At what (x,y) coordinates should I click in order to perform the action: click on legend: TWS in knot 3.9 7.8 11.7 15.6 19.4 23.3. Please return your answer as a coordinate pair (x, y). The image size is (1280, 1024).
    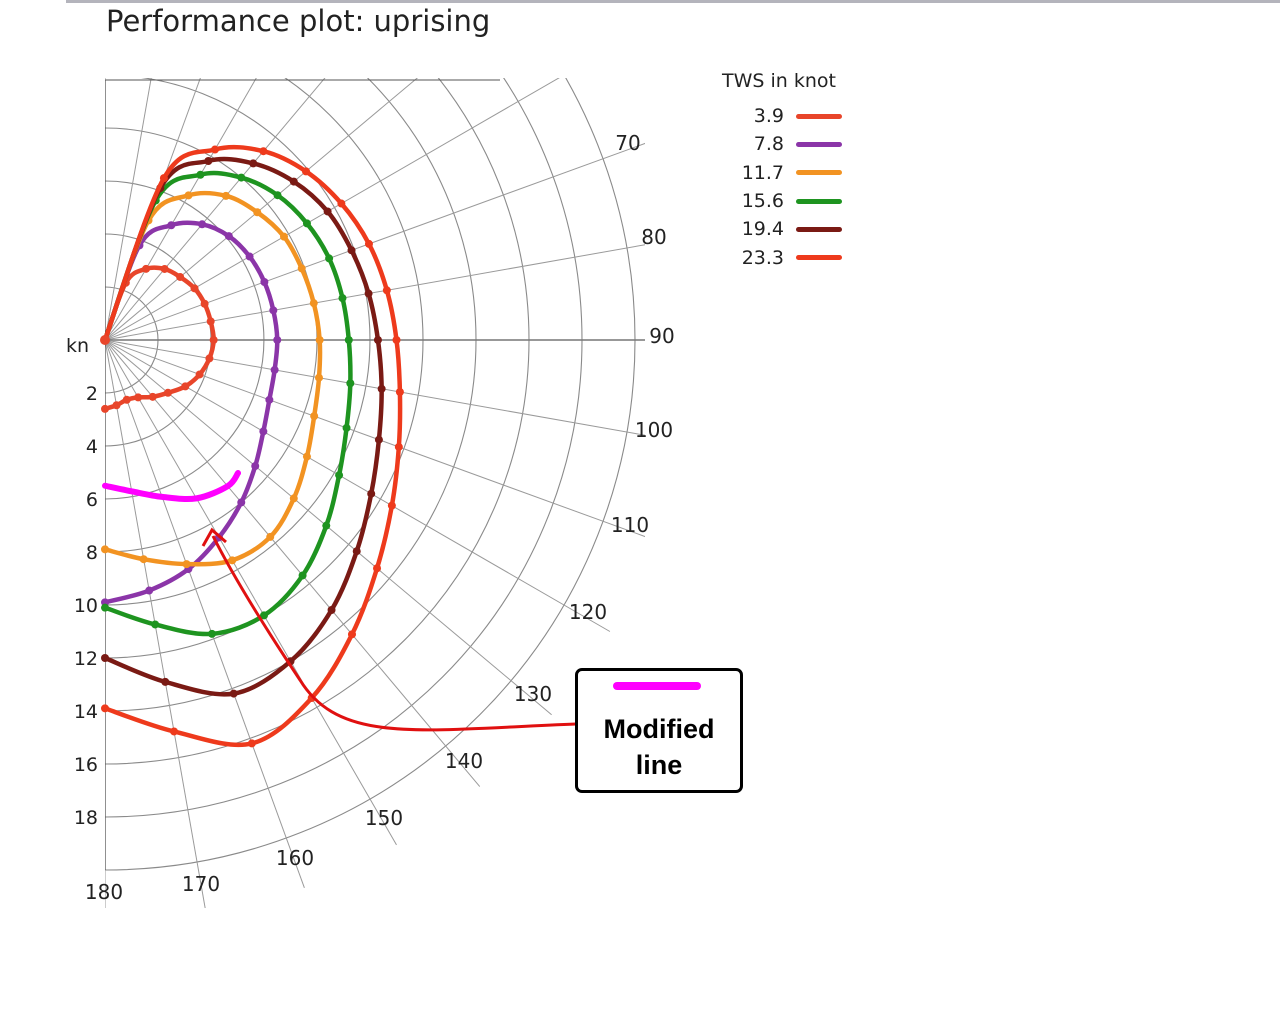
    Looking at the image, I should click on (782, 171).